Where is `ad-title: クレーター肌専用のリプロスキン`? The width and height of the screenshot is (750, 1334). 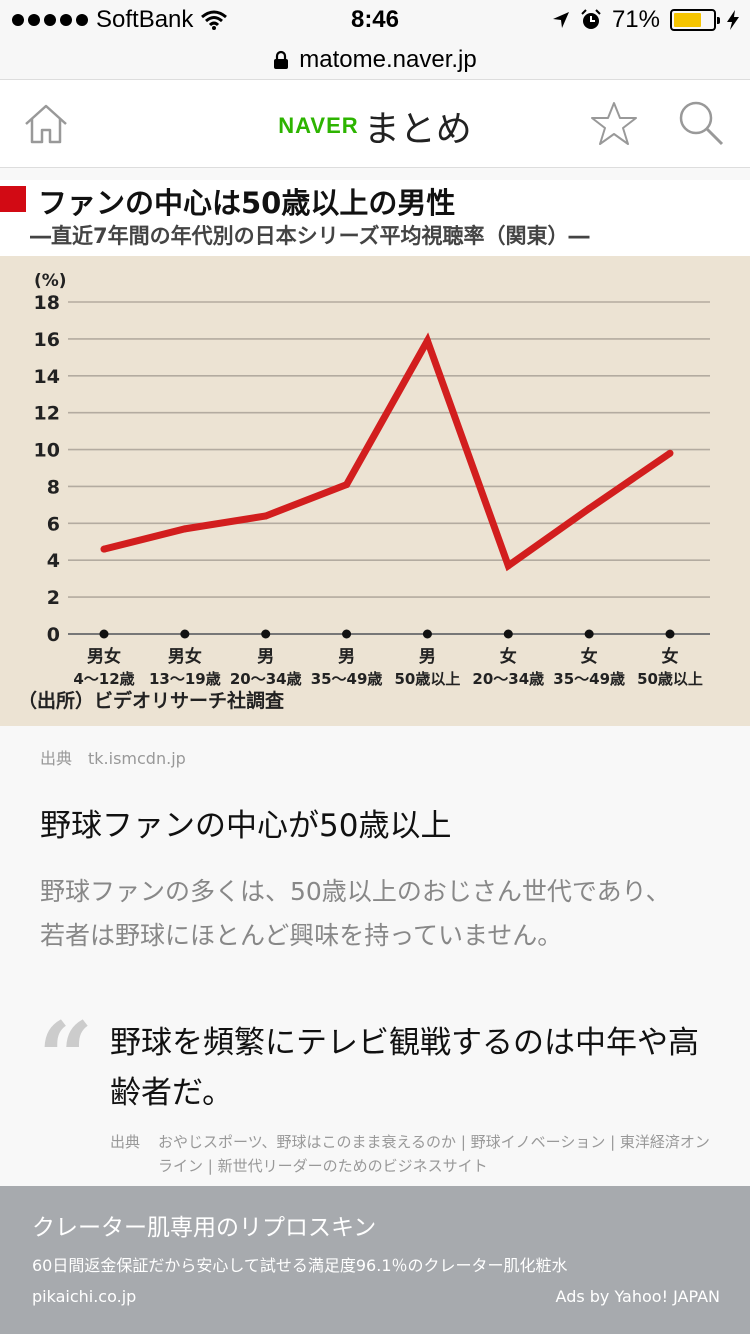 ad-title: クレーター肌専用のリプロスキン is located at coordinates (204, 1228).